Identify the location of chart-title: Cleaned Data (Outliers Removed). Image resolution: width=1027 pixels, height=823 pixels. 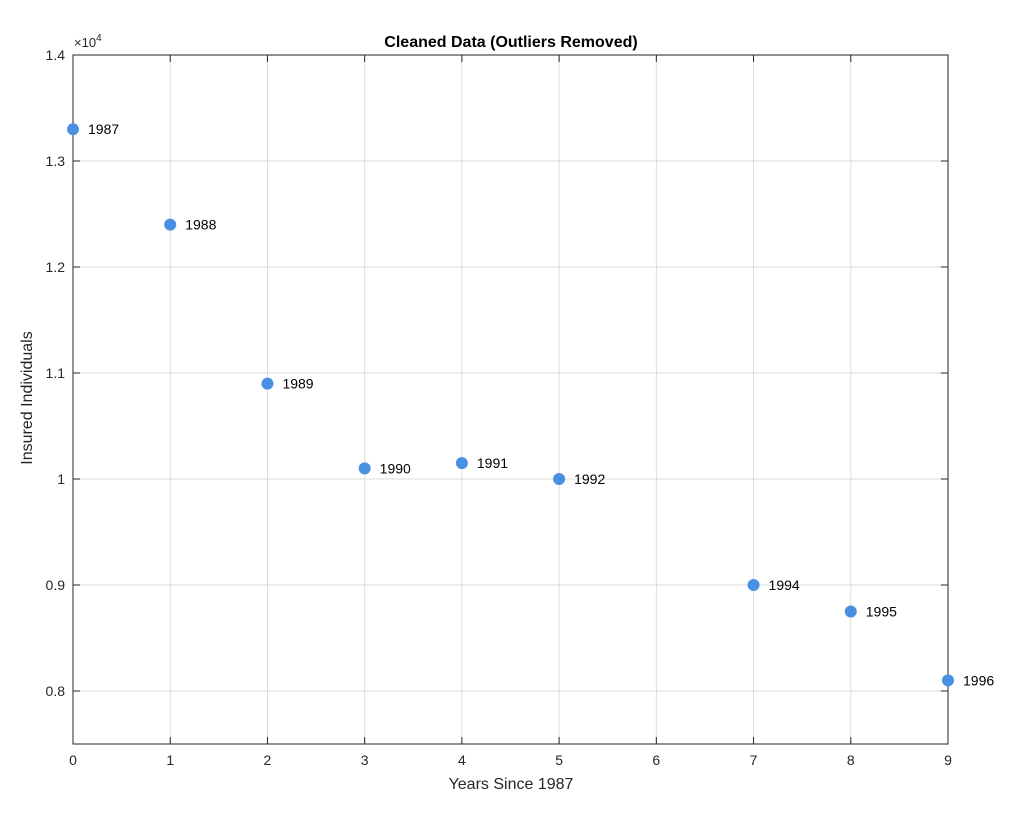
(510, 42).